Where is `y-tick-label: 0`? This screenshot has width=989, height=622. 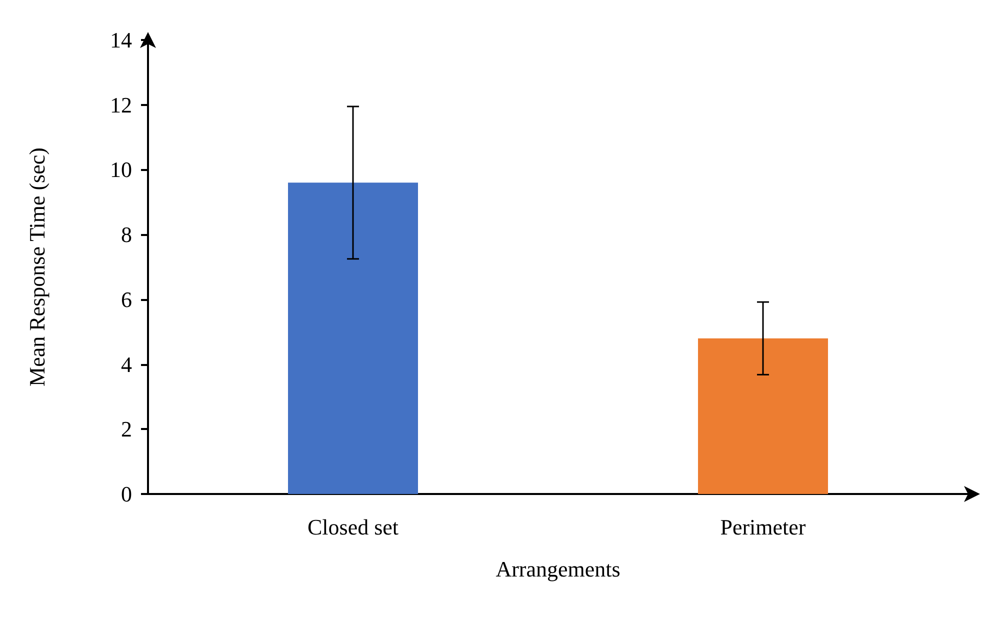
y-tick-label: 0 is located at coordinates (126, 494).